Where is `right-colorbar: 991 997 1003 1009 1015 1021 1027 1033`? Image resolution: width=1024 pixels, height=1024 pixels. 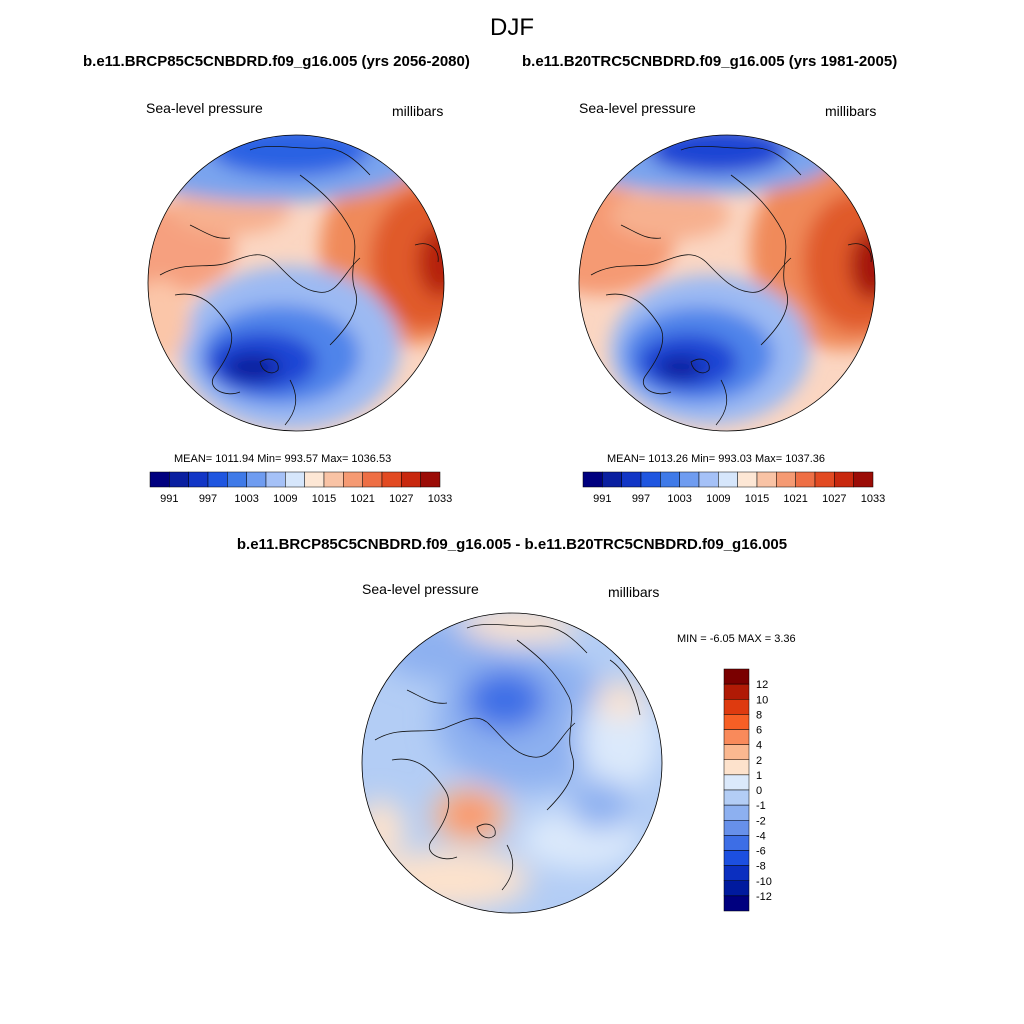 right-colorbar: 991 997 1003 1009 1015 1021 1027 1033 is located at coordinates (733, 488).